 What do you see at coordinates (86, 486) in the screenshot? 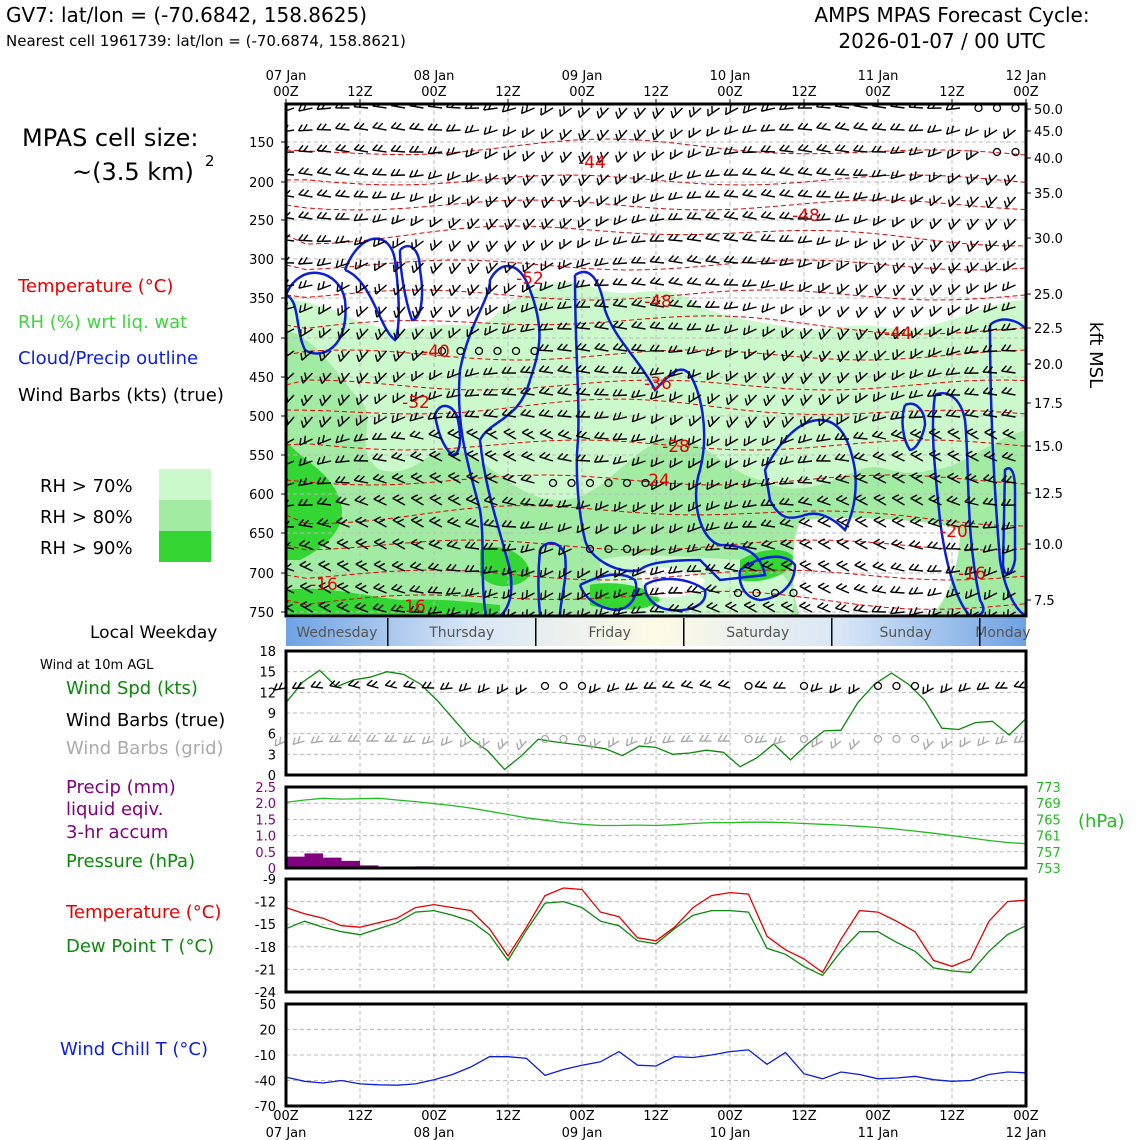
I see `legend-rh70-label: RH > 70%` at bounding box center [86, 486].